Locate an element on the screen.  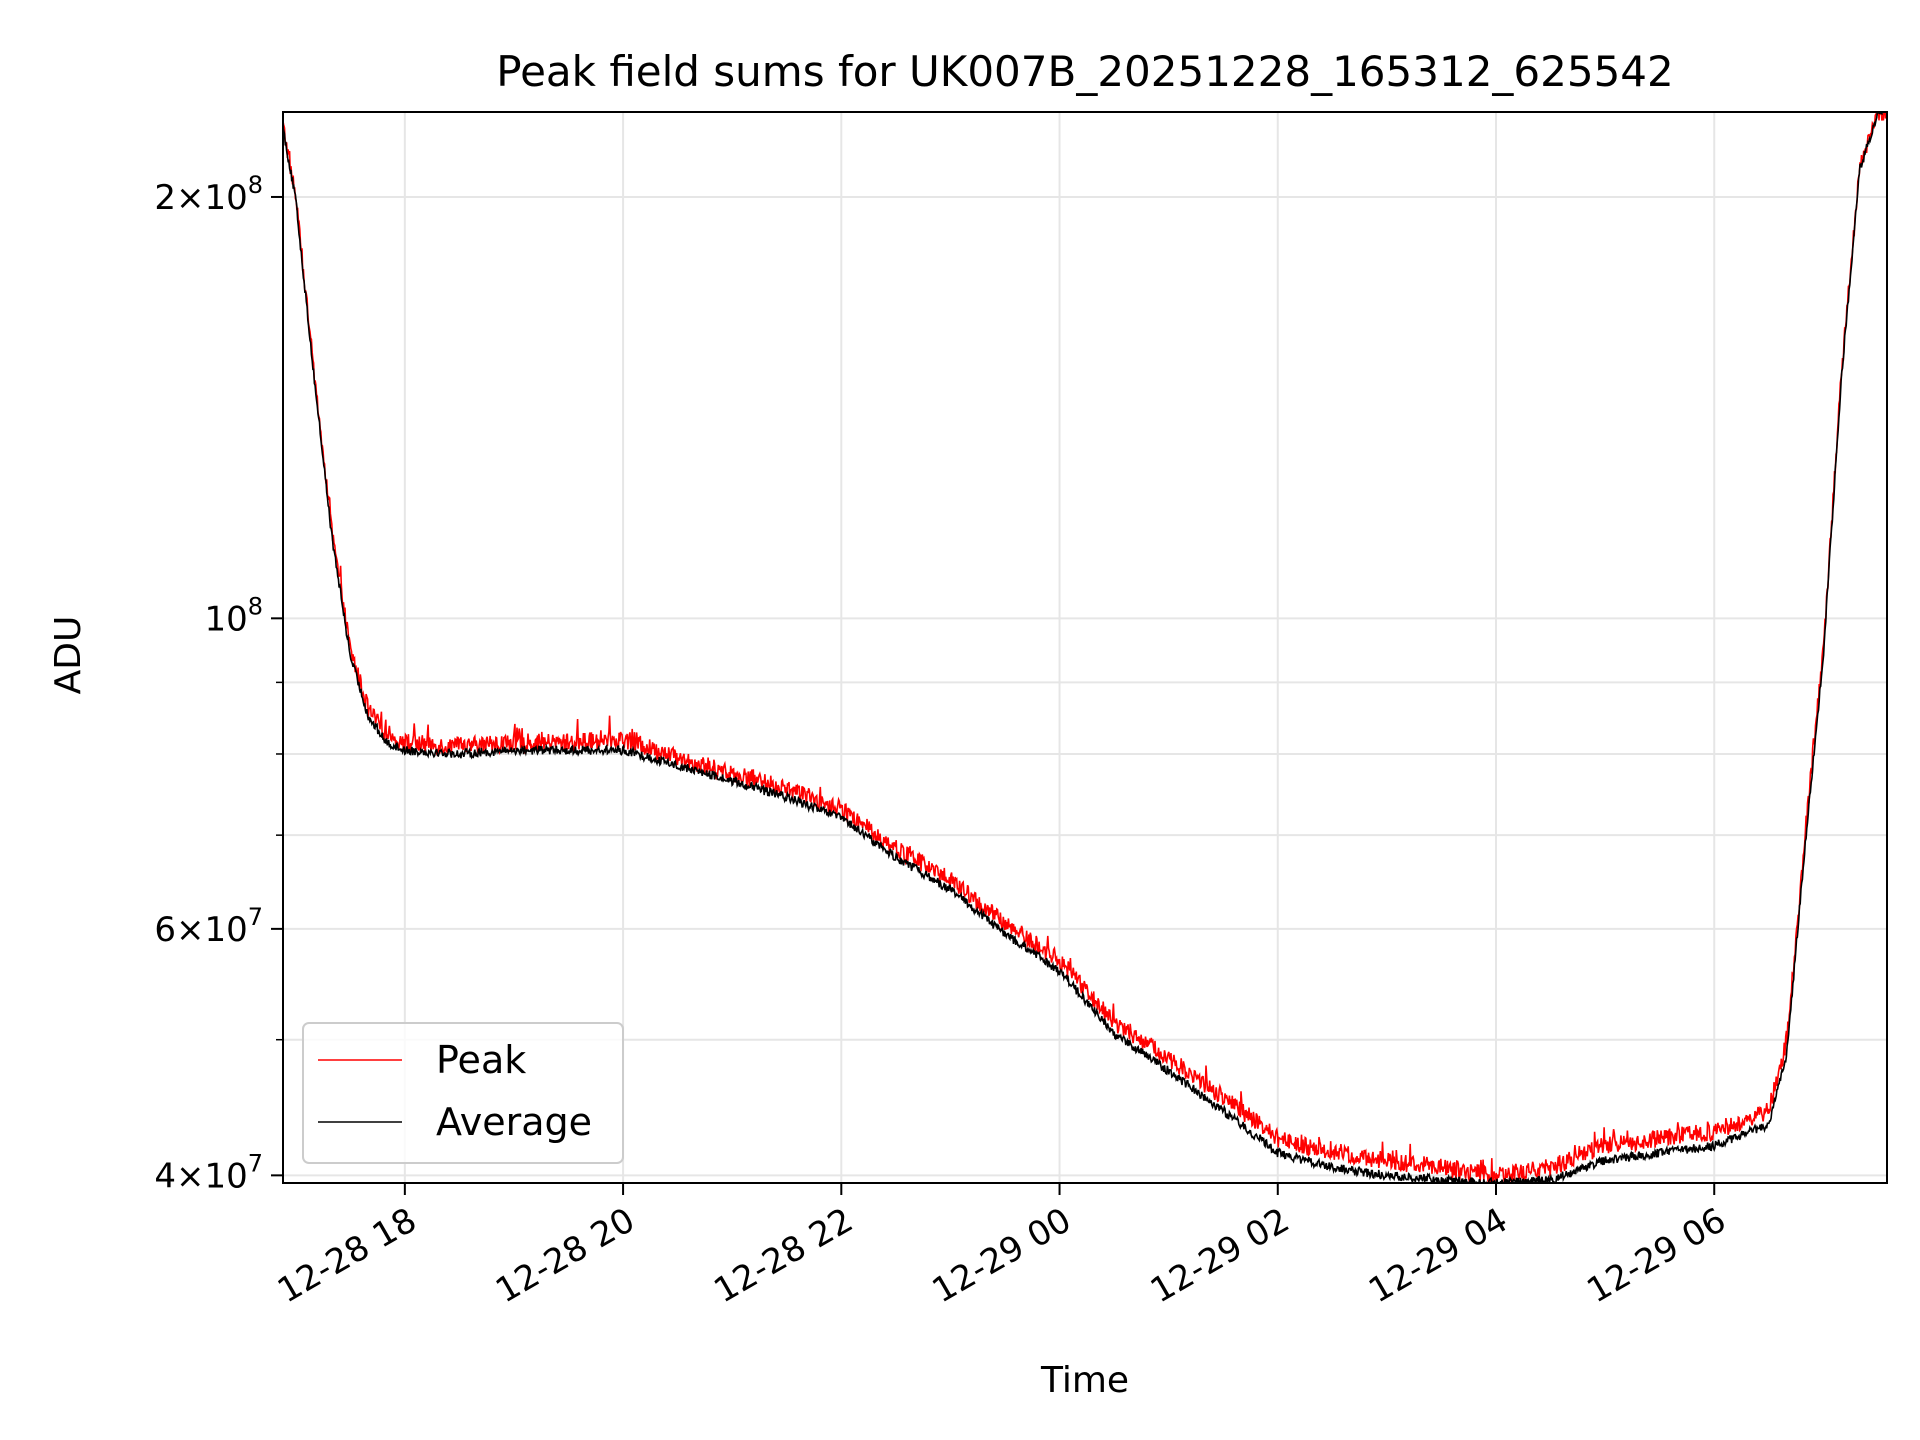
y-tick-label: 108 is located at coordinates (233, 615).